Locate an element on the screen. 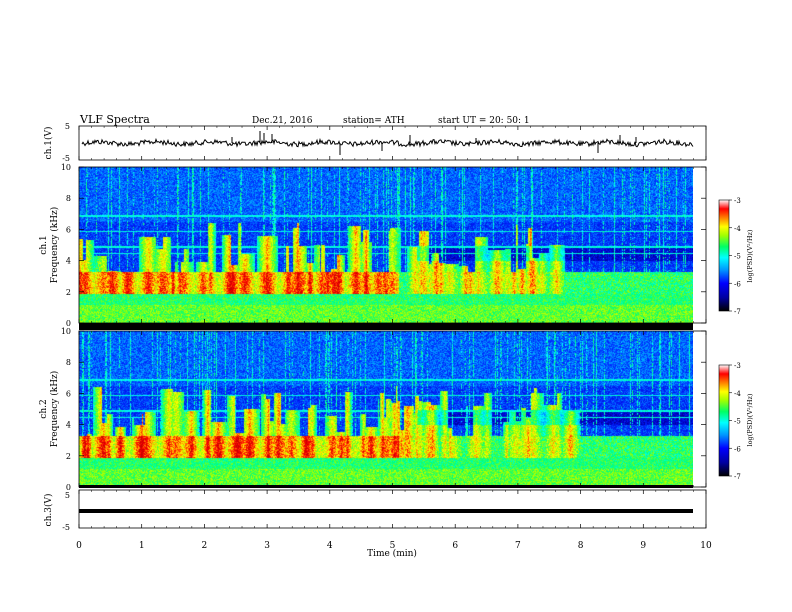  ch2-spectrogram-ylabel-channel: ch.2 is located at coordinates (44, 408).